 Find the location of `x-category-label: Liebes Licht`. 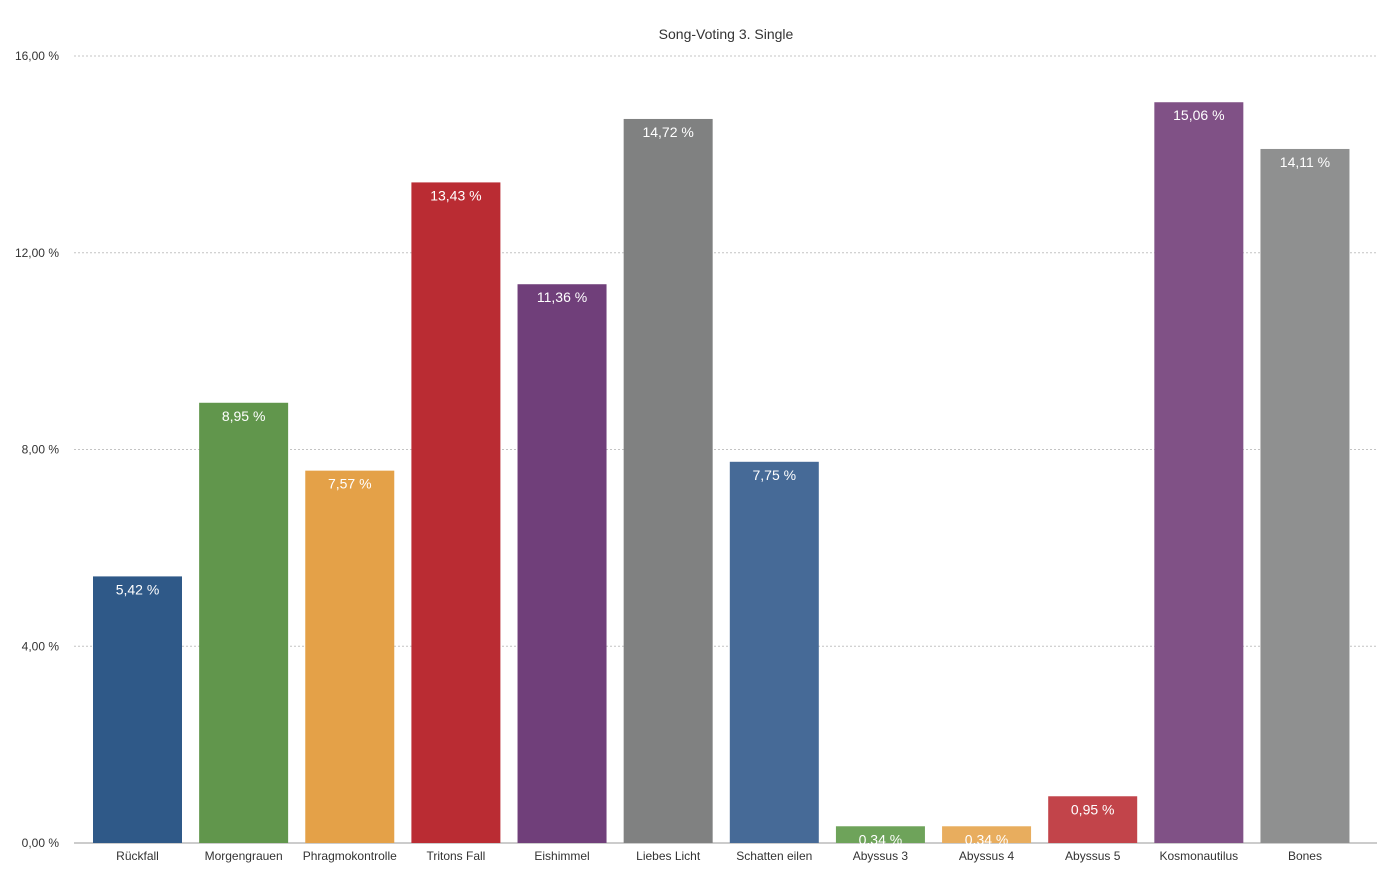

x-category-label: Liebes Licht is located at coordinates (668, 856).